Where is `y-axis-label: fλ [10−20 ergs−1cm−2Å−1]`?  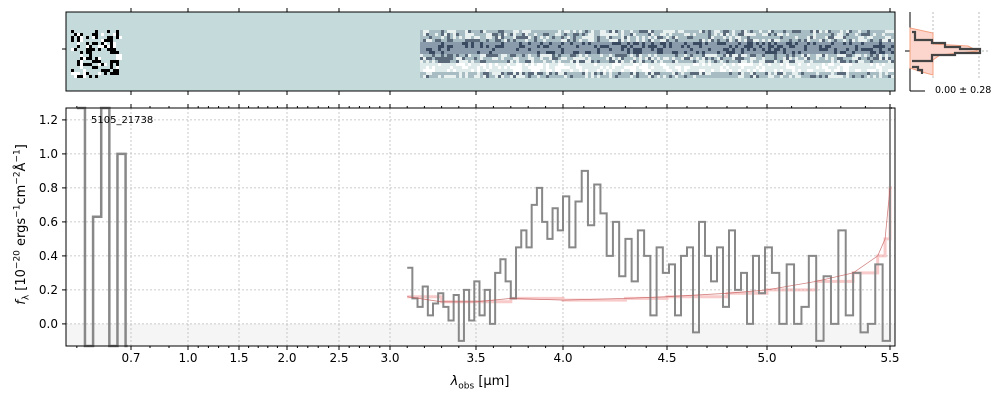 y-axis-label: fλ [10−20 ergs−1cm−2Å−1] is located at coordinates (22, 224).